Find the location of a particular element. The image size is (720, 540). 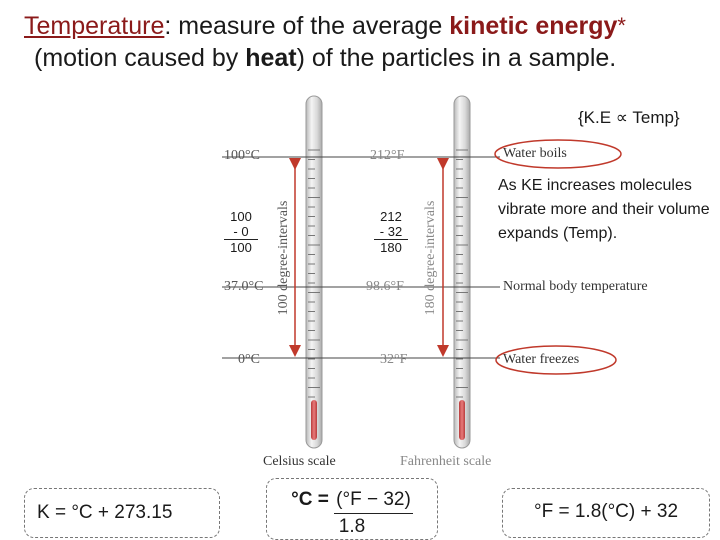

celsius-freeze-label: 0°C is located at coordinates (249, 359).